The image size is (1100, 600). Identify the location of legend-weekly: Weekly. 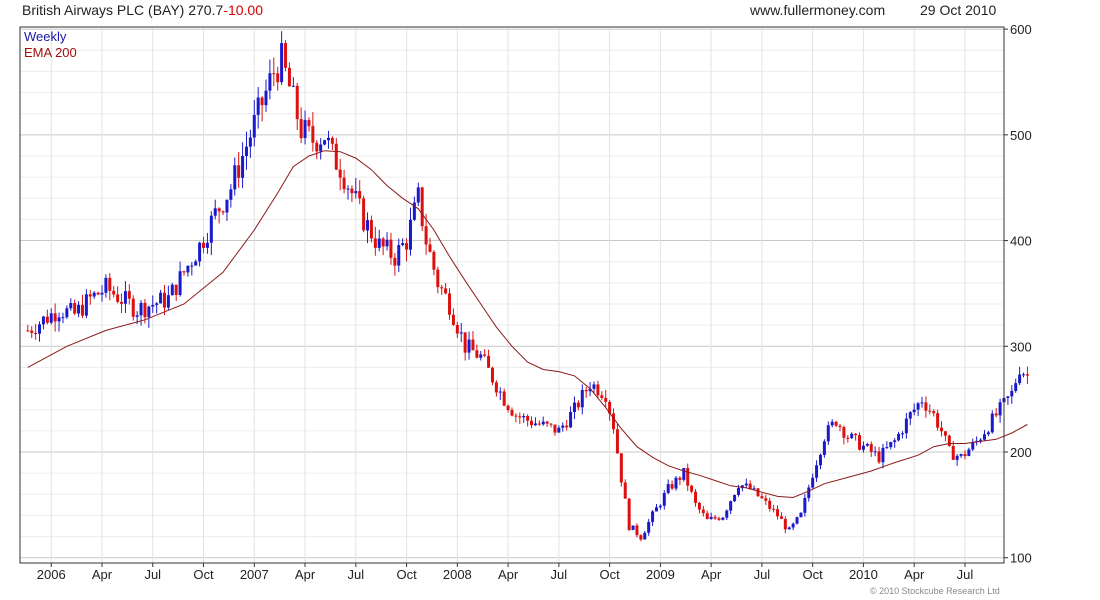
(45, 36).